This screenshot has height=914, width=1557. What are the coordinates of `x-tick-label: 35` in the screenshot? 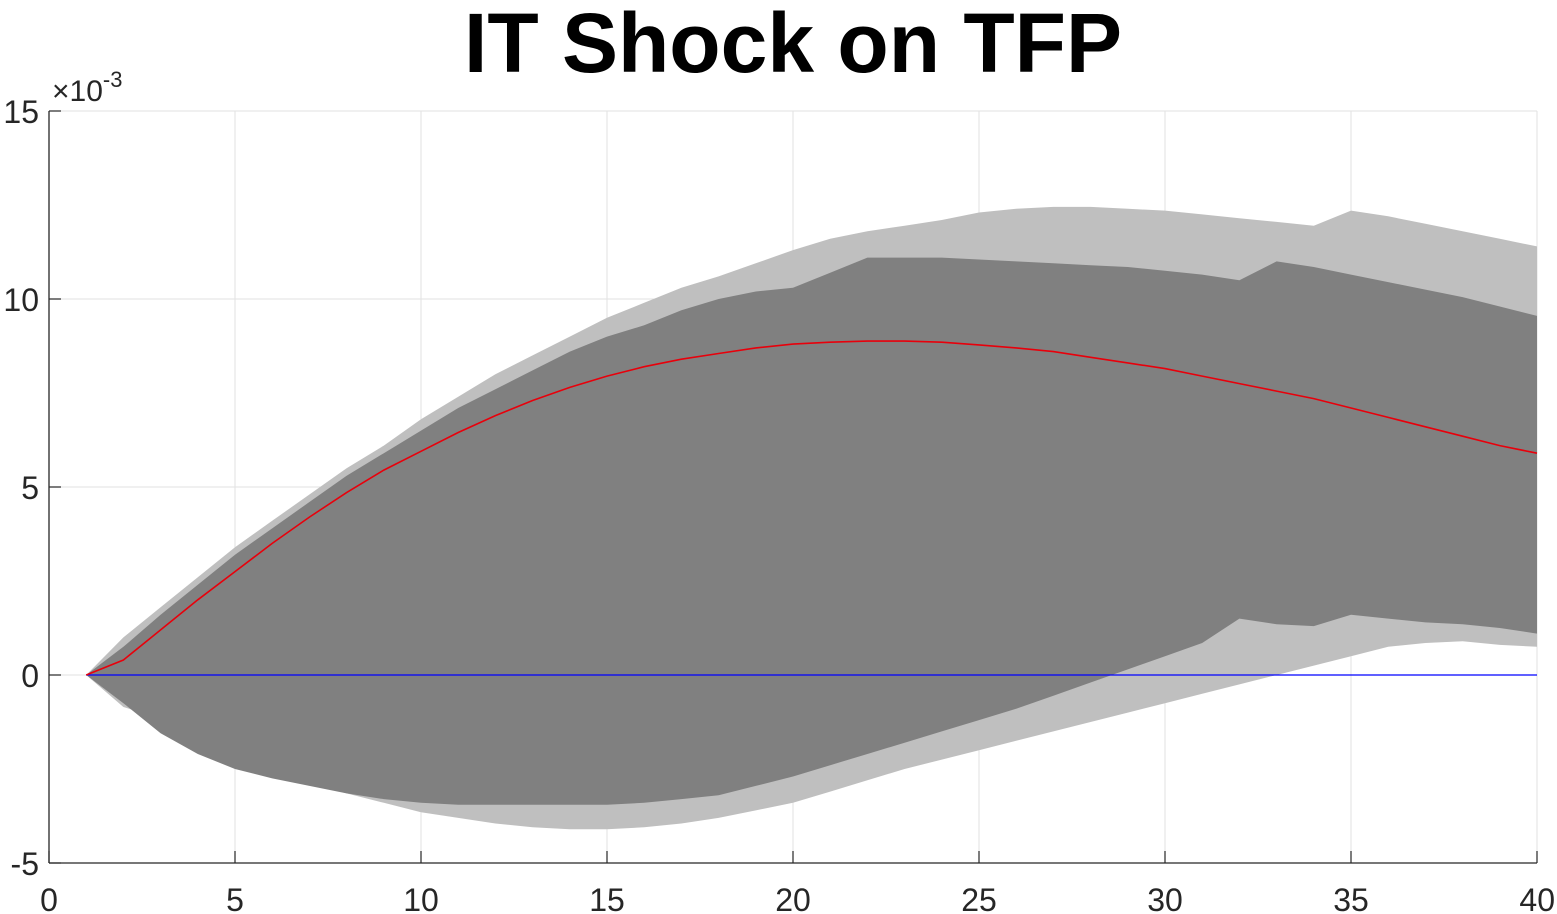 It's located at (1351, 898).